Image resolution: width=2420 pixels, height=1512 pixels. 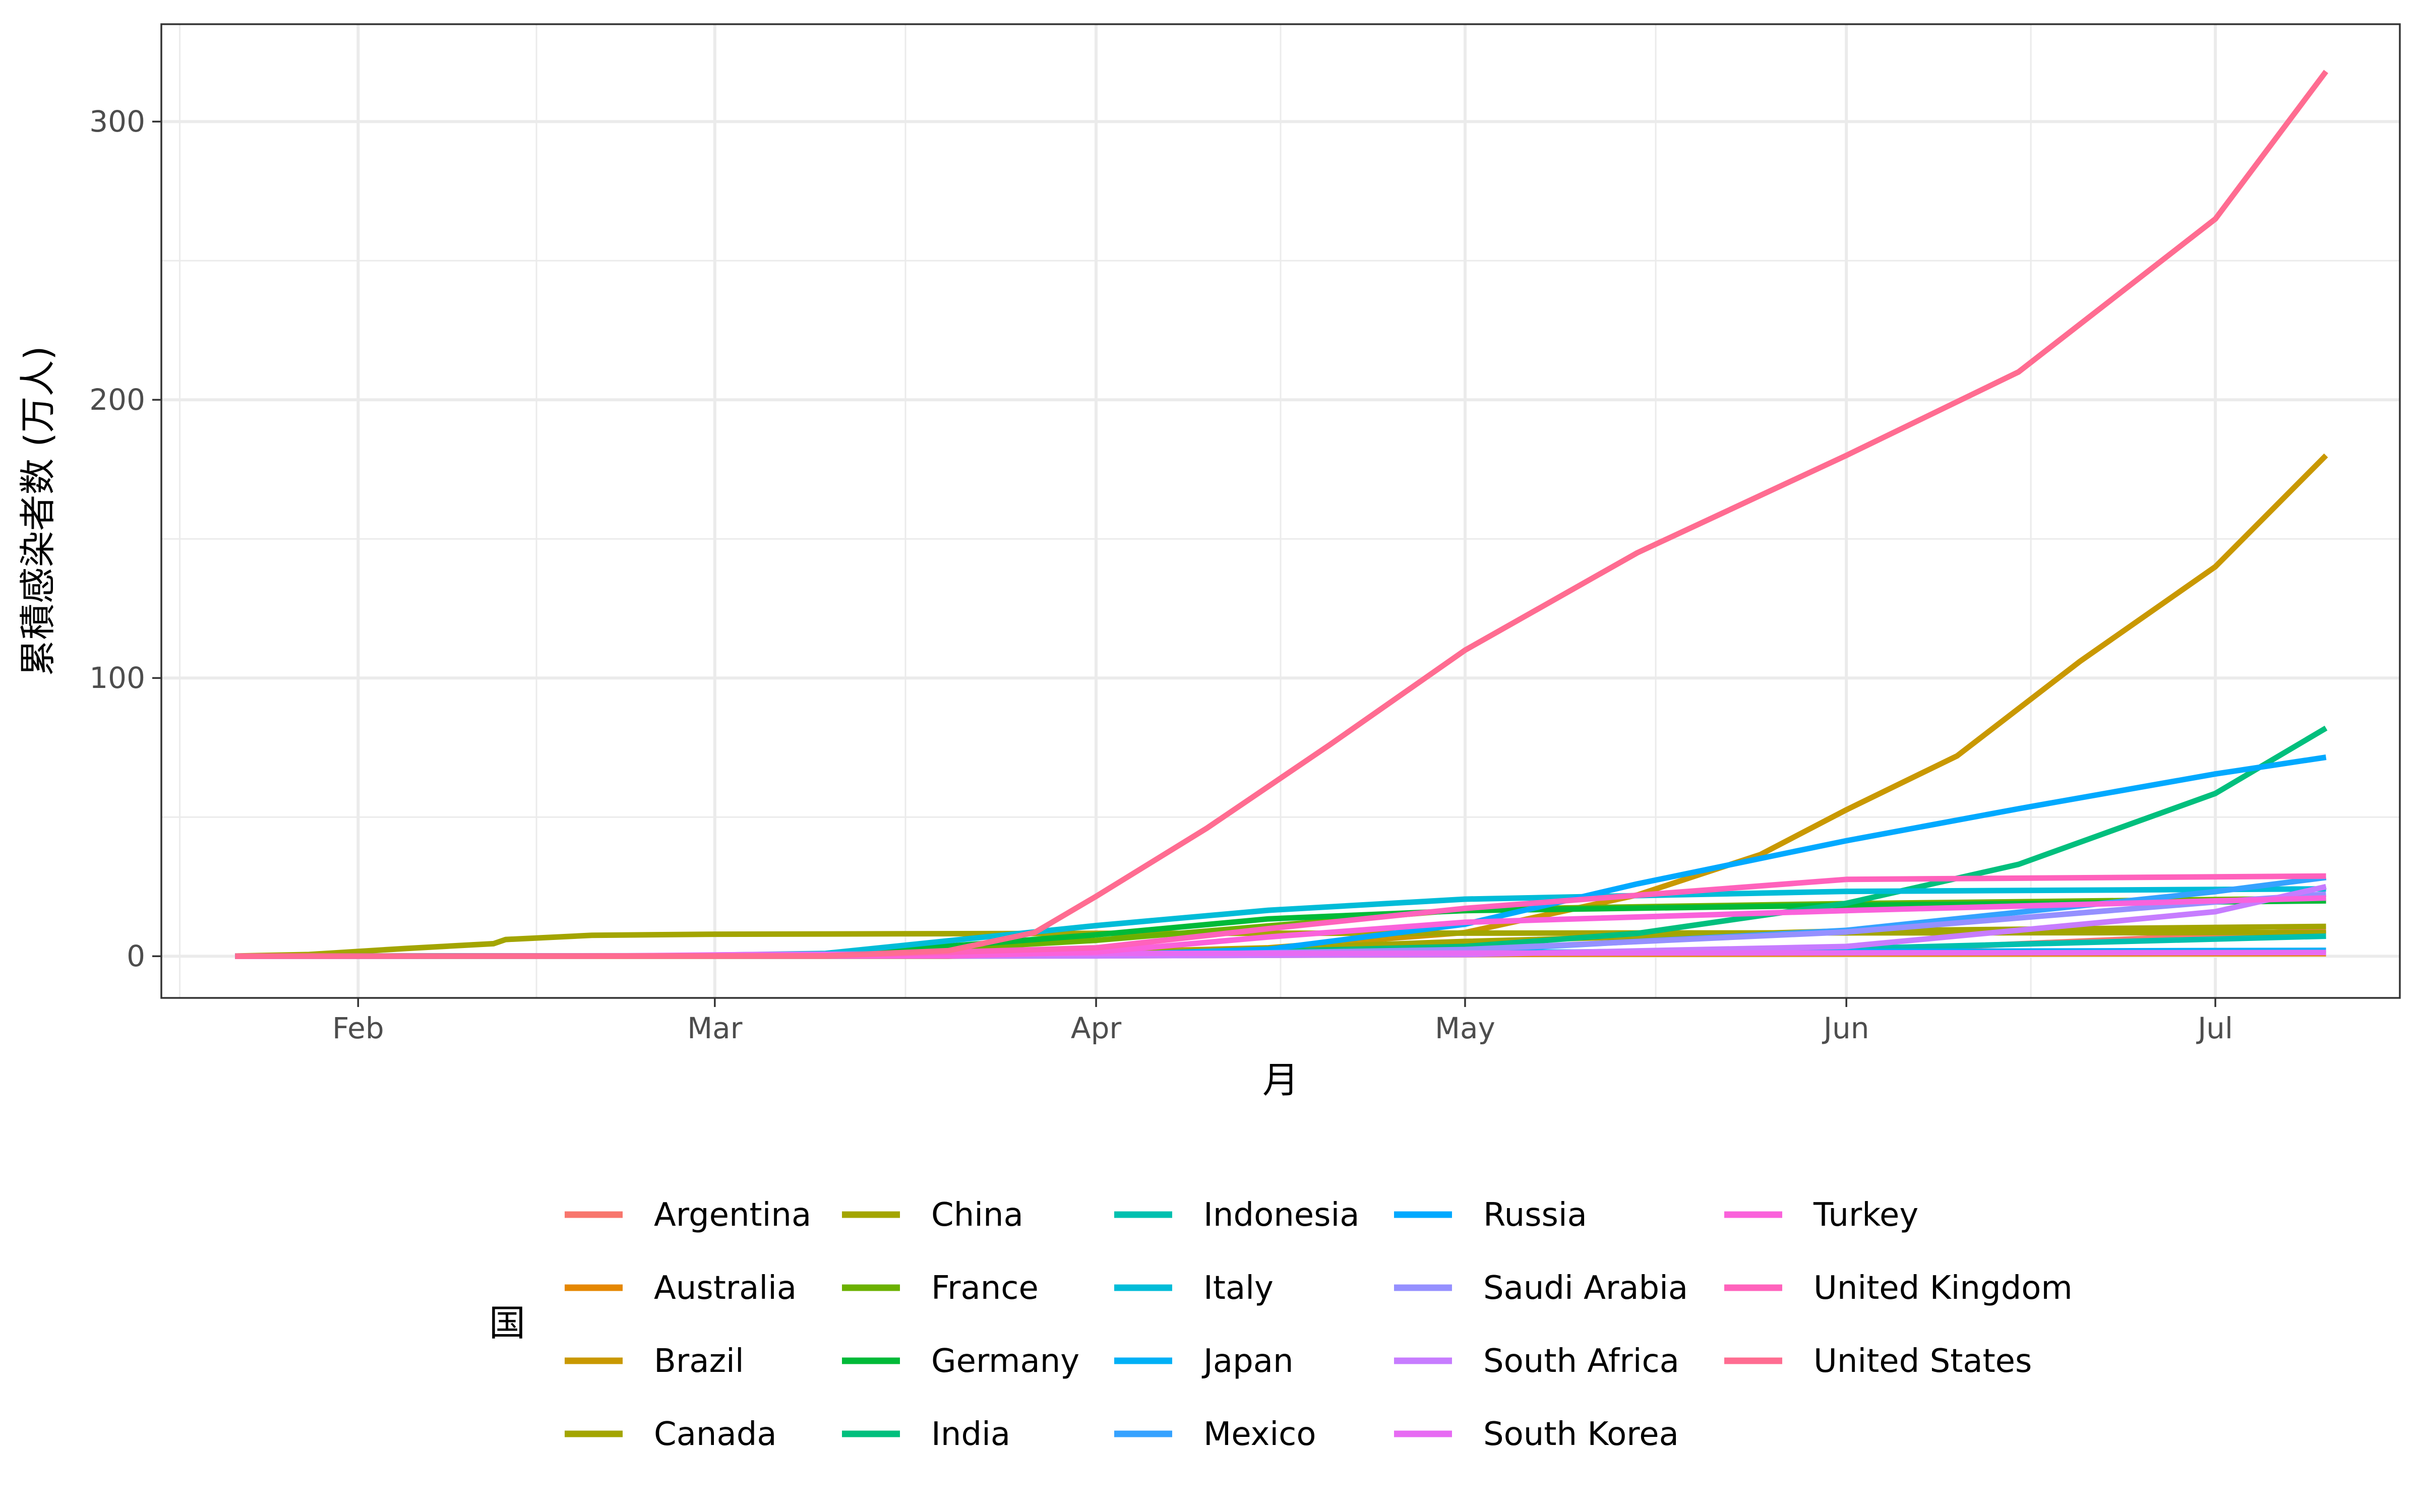 I want to click on legend-item-germany: Germany, so click(x=960, y=1362).